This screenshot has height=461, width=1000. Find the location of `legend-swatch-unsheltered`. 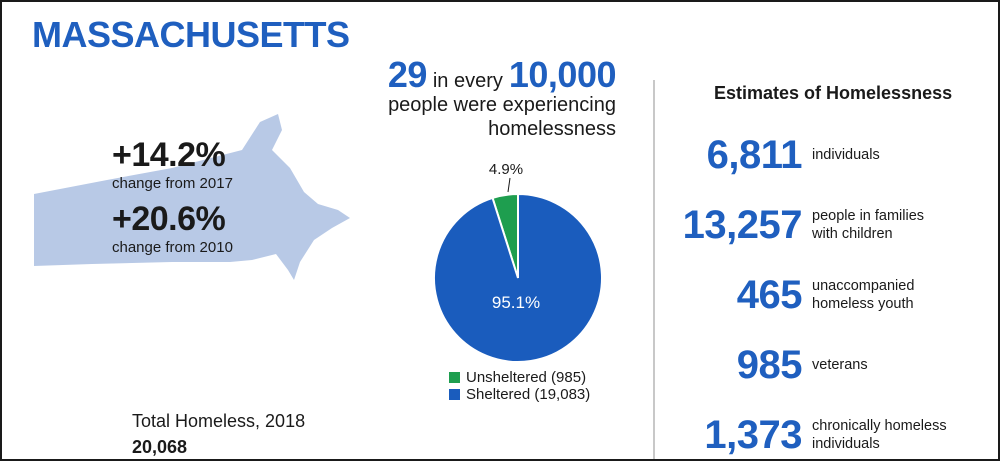

legend-swatch-unsheltered is located at coordinates (454, 377).